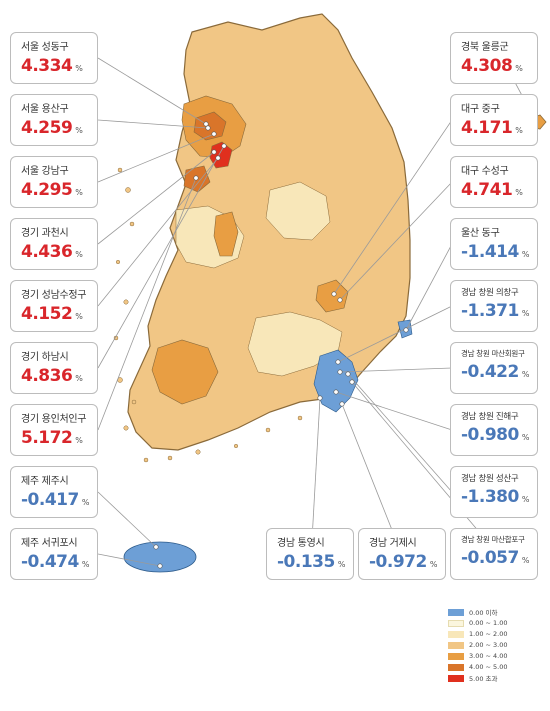 The width and height of the screenshot is (550, 711). I want to click on callout-name: 경남 창원 진해구, so click(490, 417).